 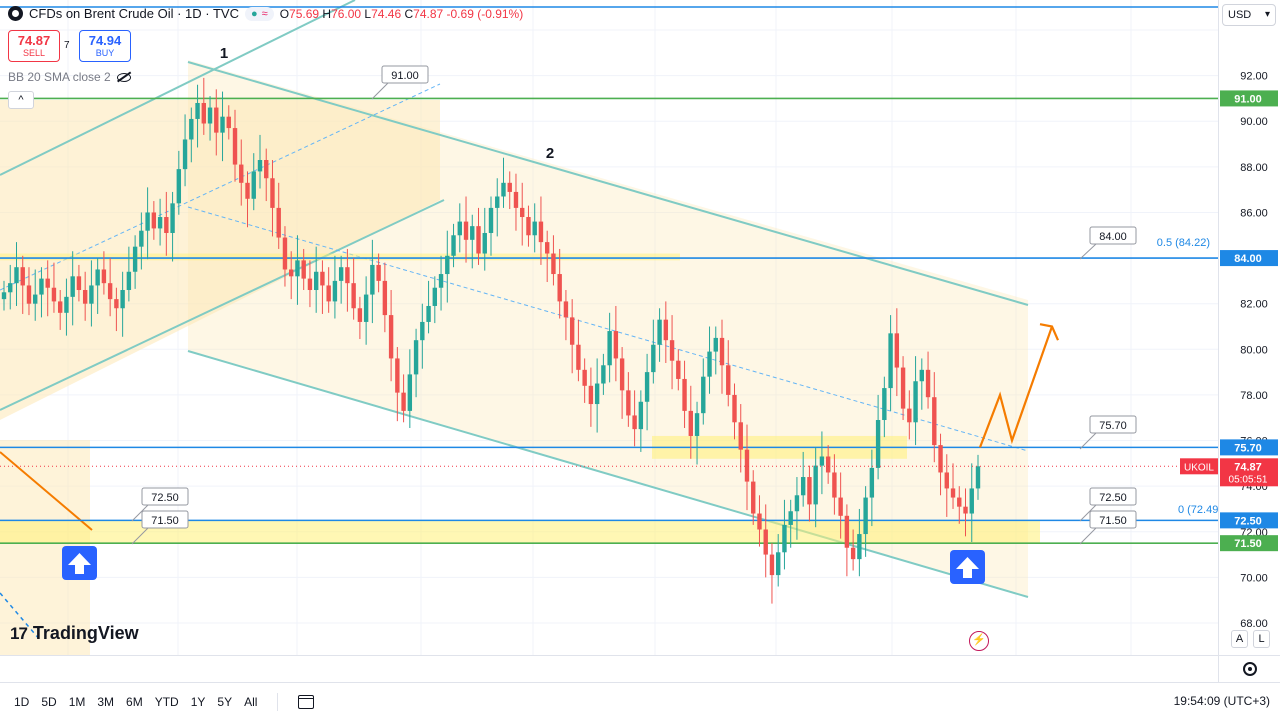 I want to click on collapse-legend-button: ^, so click(x=21, y=100).